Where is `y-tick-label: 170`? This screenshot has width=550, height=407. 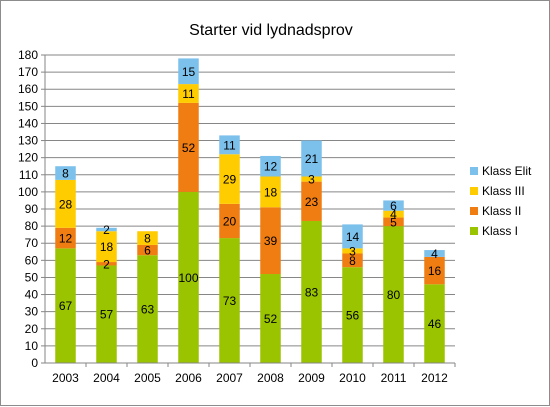
y-tick-label: 170 is located at coordinates (28, 72).